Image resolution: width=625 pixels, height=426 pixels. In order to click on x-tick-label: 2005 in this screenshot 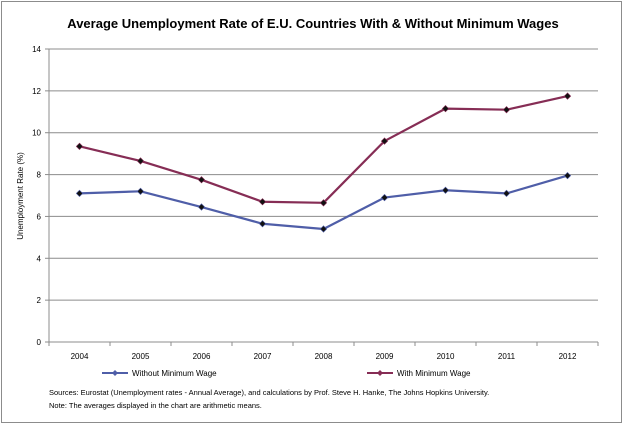, I will do `click(141, 356)`.